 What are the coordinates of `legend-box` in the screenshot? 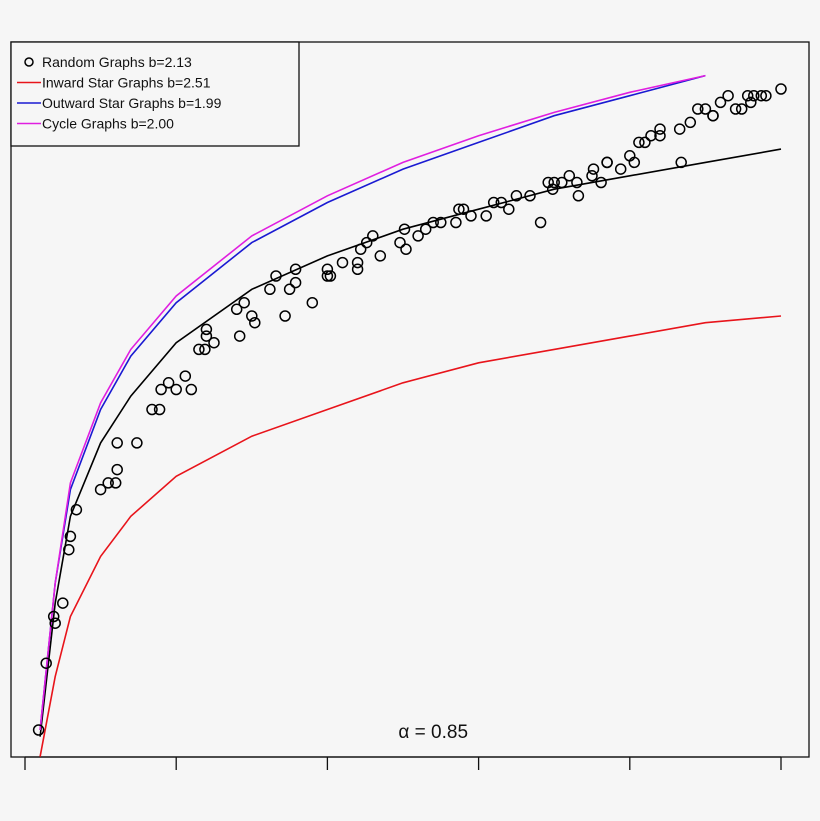 It's located at (155, 94).